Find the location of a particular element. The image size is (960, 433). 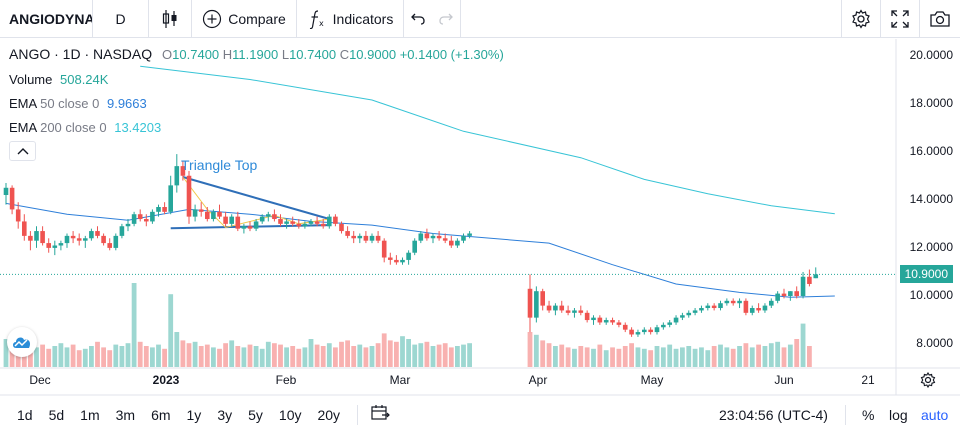

high-value: 11.1900 is located at coordinates (255, 54).